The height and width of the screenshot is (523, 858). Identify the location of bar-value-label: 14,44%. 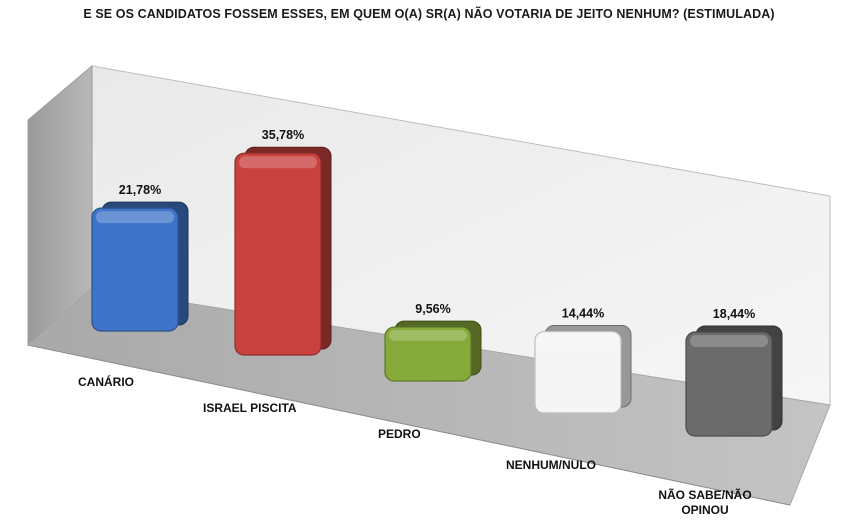
(583, 314).